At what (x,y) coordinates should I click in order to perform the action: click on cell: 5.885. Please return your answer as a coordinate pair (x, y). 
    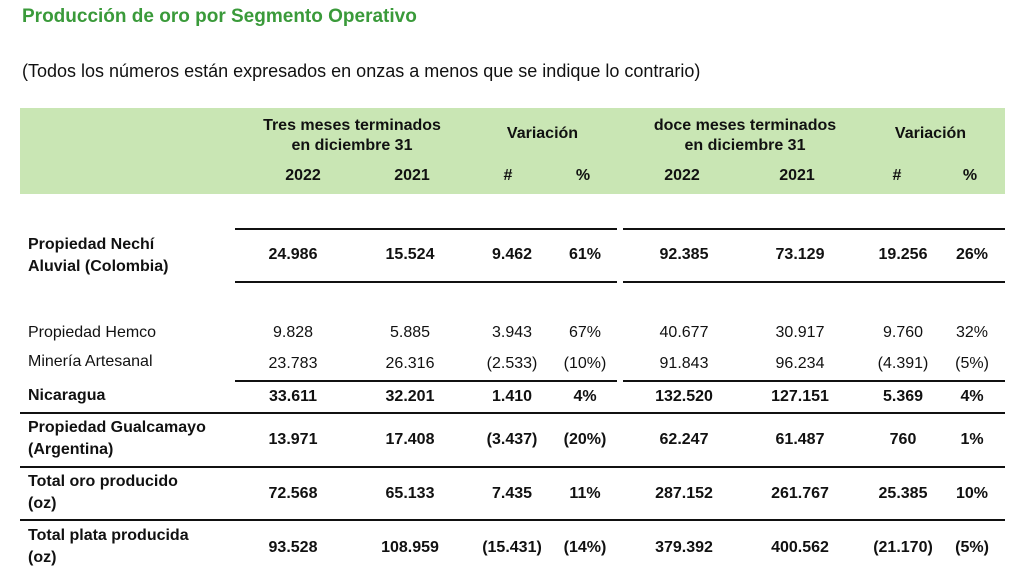
    Looking at the image, I should click on (410, 332).